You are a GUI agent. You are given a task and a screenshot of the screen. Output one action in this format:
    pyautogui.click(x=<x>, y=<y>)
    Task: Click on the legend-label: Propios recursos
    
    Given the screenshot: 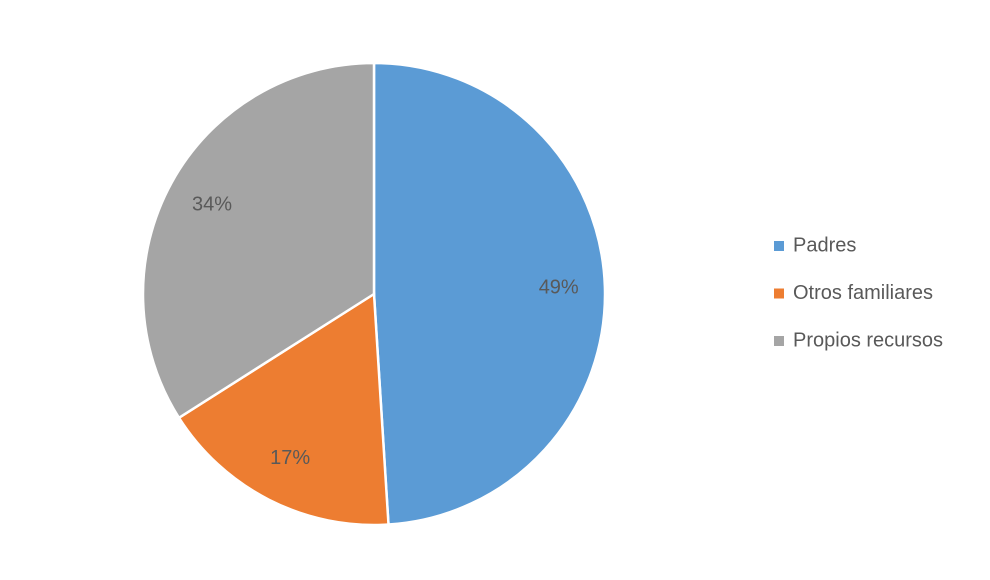 What is the action you would take?
    pyautogui.click(x=868, y=340)
    